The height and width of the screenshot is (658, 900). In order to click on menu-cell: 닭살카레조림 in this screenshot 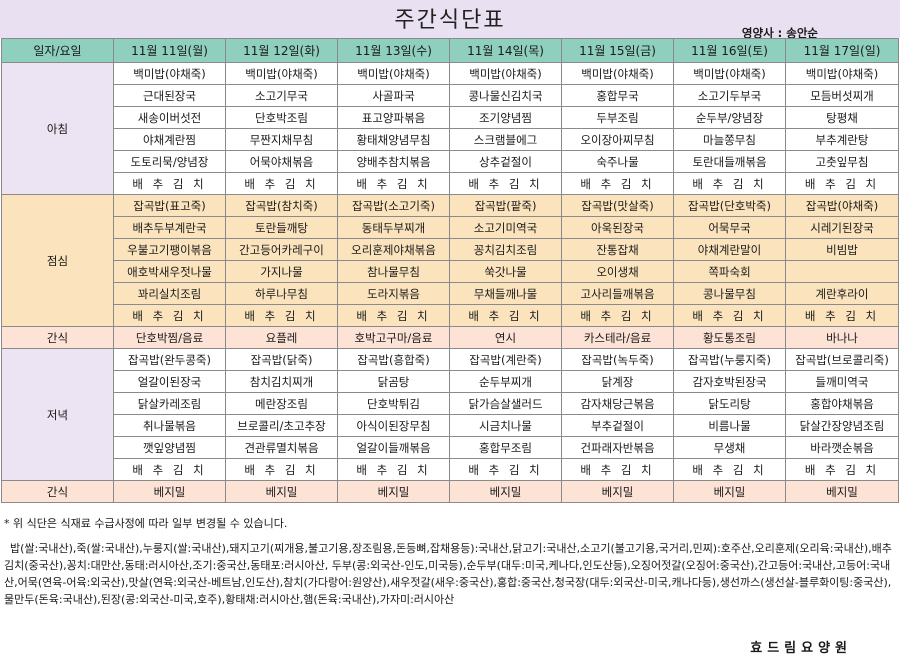, I will do `click(169, 403)`.